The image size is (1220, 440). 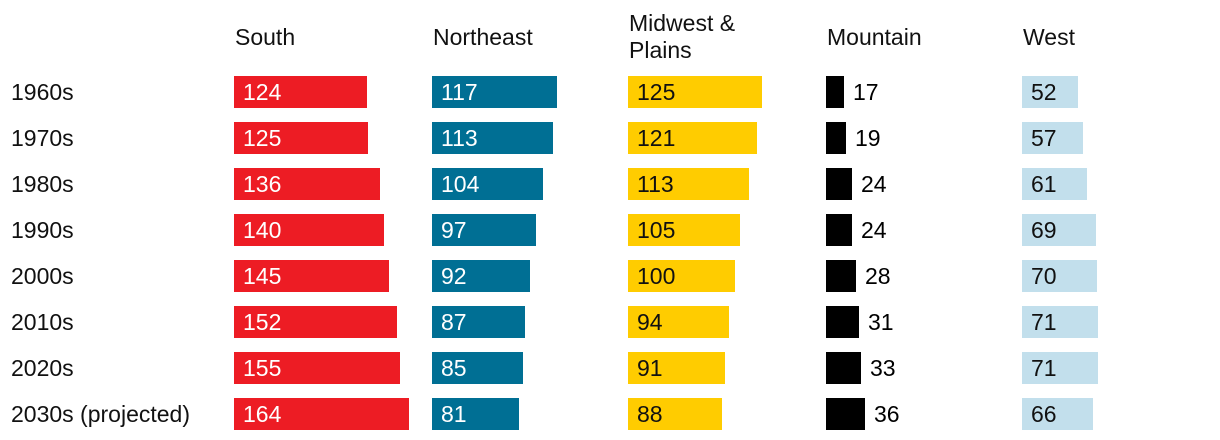 What do you see at coordinates (866, 92) in the screenshot?
I see `value-label-mountain-1960s: 17` at bounding box center [866, 92].